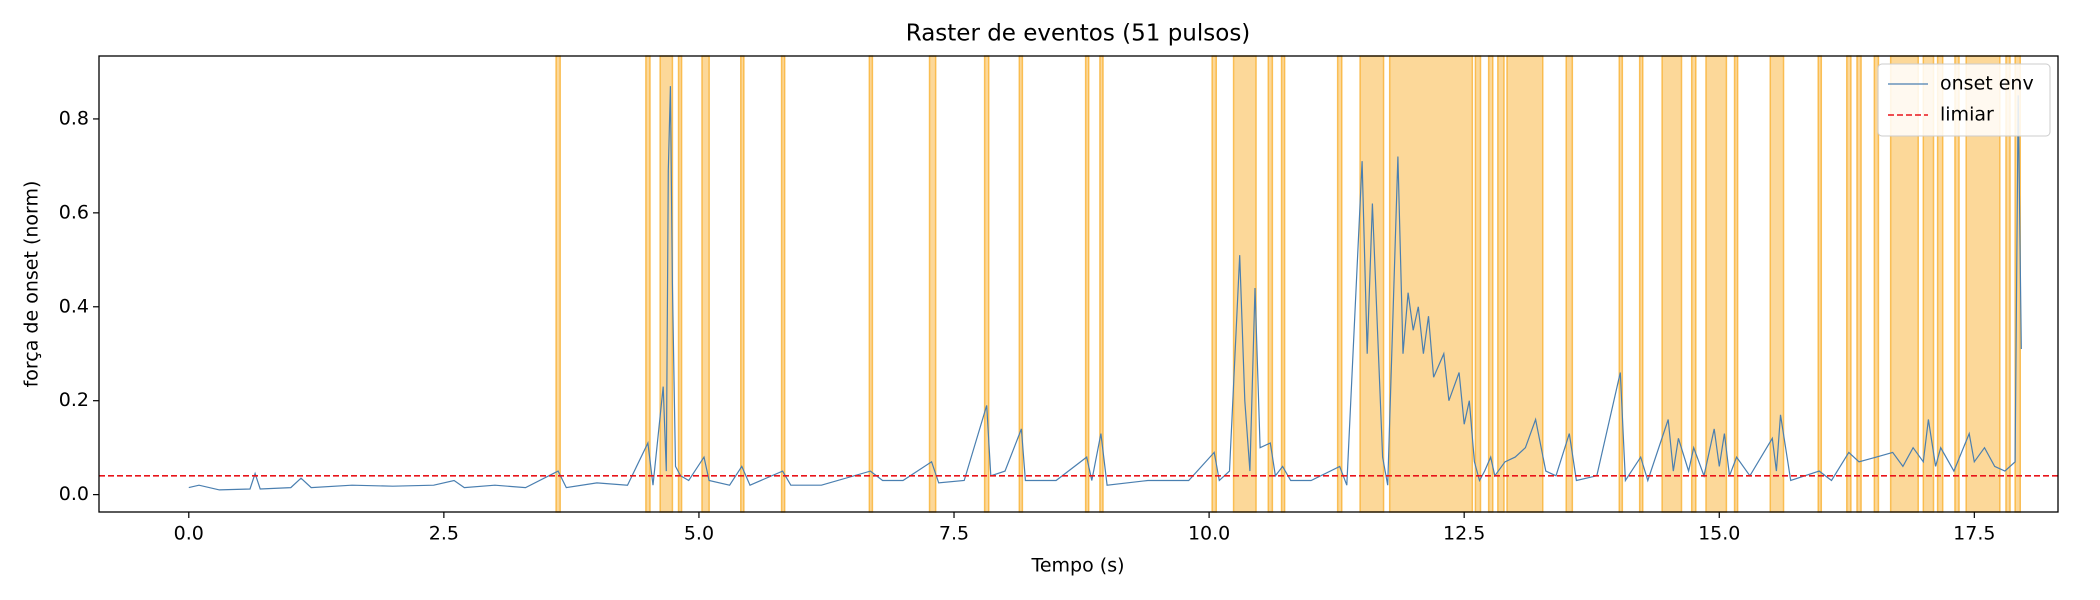 This screenshot has width=2100, height=600. I want to click on chart-title: Raster de eventos (51 pulsos), so click(1078, 34).